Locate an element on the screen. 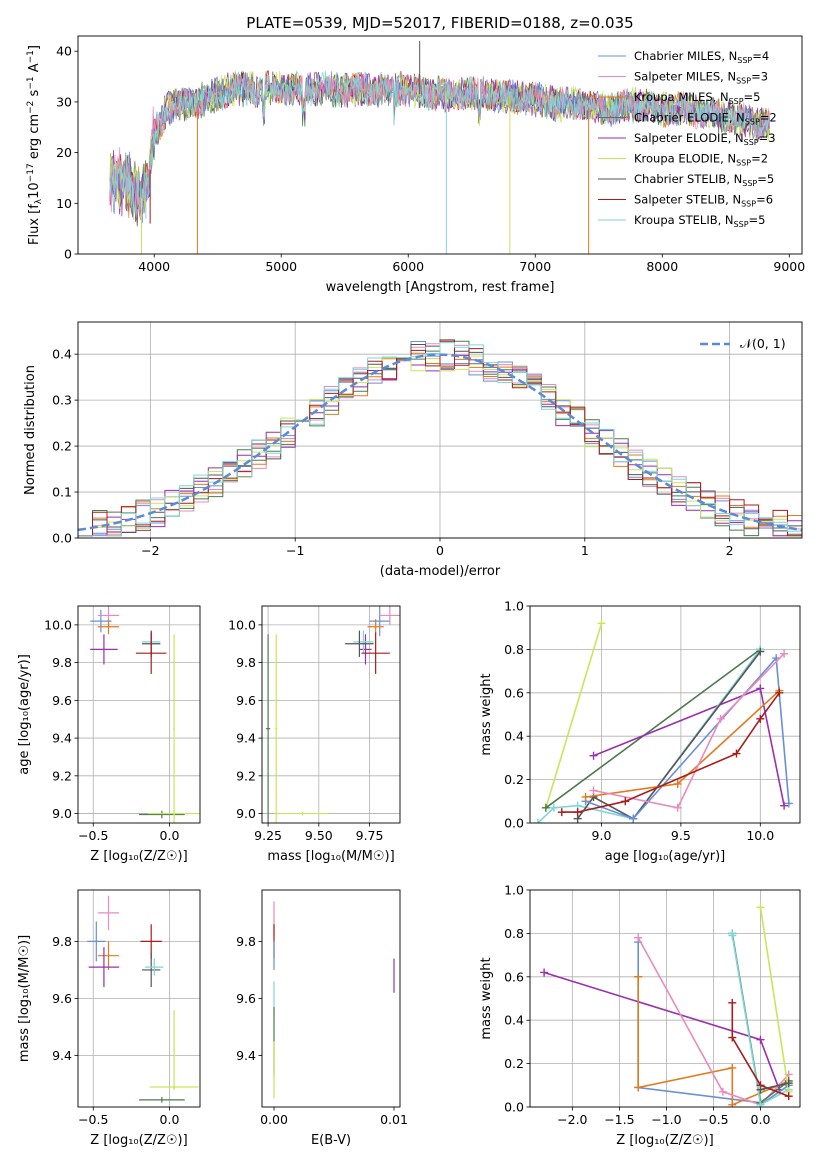  y-tick-label: 40 is located at coordinates (64, 51).